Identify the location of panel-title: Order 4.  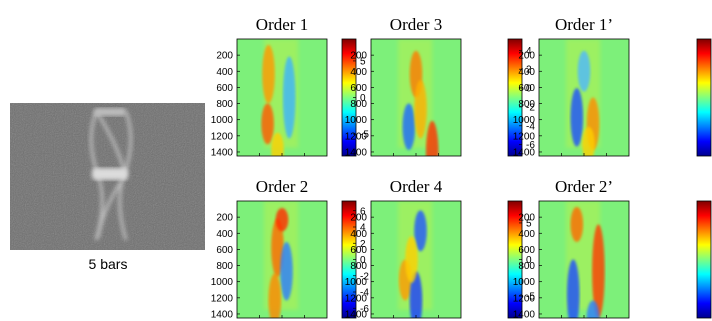
(416, 186).